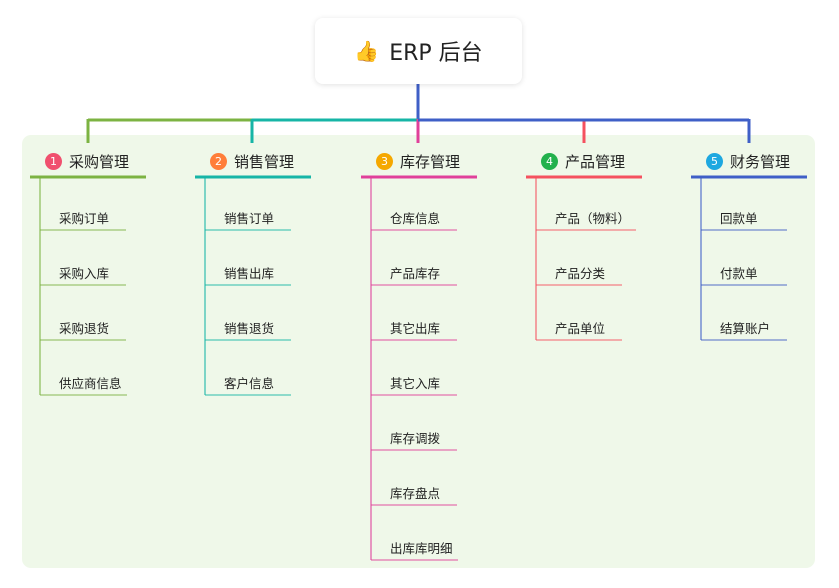  I want to click on child-node: 库存调拨, so click(415, 438).